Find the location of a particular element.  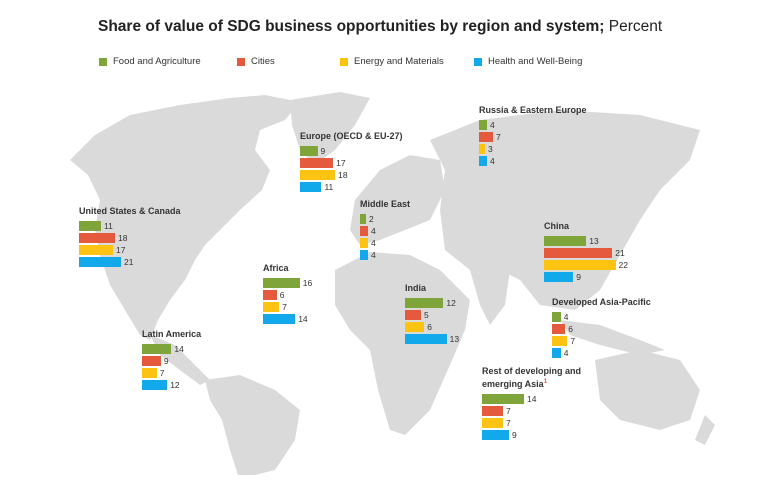

region-chart: Africa 16 6 7 14 is located at coordinates (287, 294).